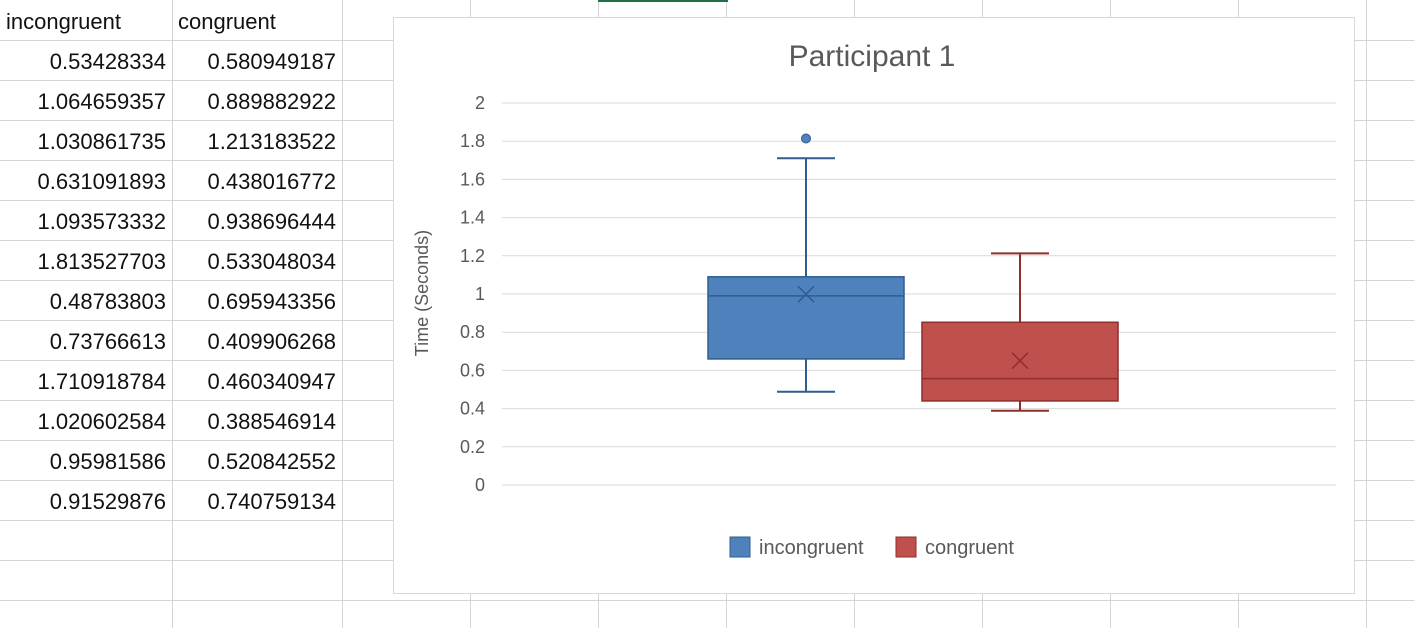  Describe the element at coordinates (107, 461) in the screenshot. I see `data-cell: 0.95981586` at that location.